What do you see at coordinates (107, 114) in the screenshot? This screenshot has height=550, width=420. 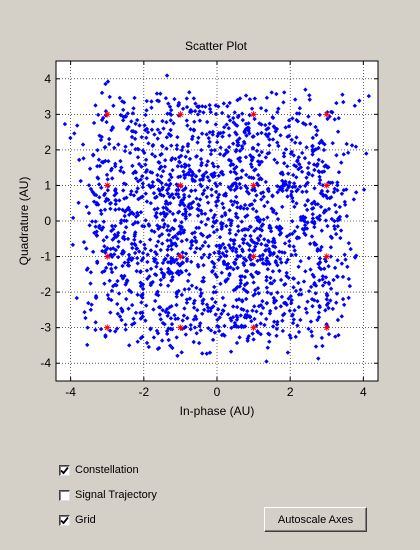 I see `constellation-point` at bounding box center [107, 114].